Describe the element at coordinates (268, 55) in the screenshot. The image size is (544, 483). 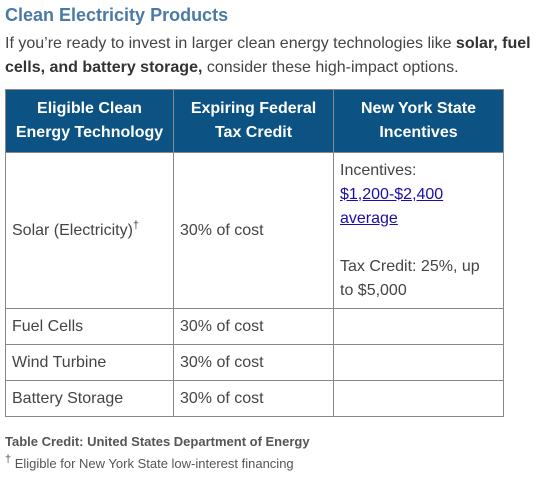
I see `intro-bold-text: solar, fuel cells, and battery storage,` at that location.